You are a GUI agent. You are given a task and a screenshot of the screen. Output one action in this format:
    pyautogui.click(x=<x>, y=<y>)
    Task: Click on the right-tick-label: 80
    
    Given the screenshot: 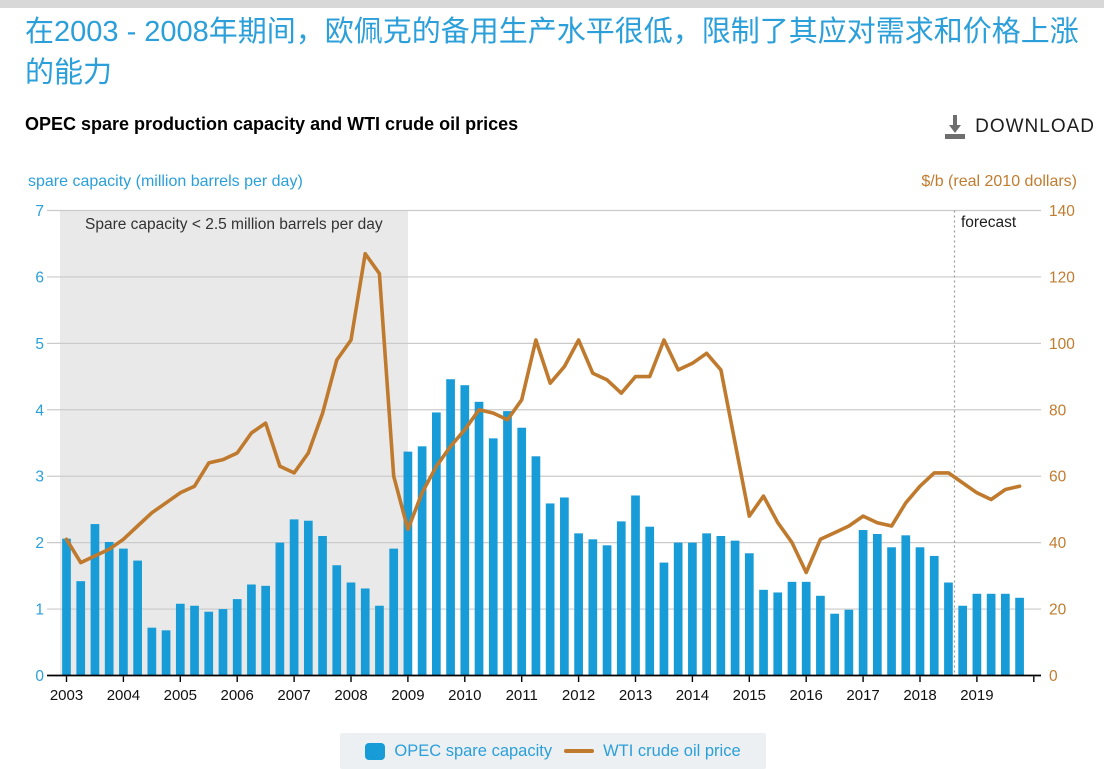 What is the action you would take?
    pyautogui.click(x=1058, y=410)
    